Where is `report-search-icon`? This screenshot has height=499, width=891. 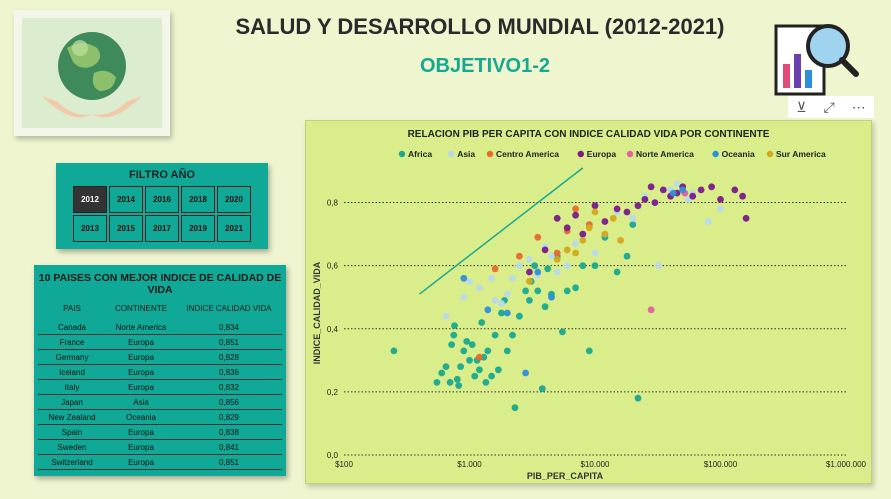
report-search-icon is located at coordinates (816, 60).